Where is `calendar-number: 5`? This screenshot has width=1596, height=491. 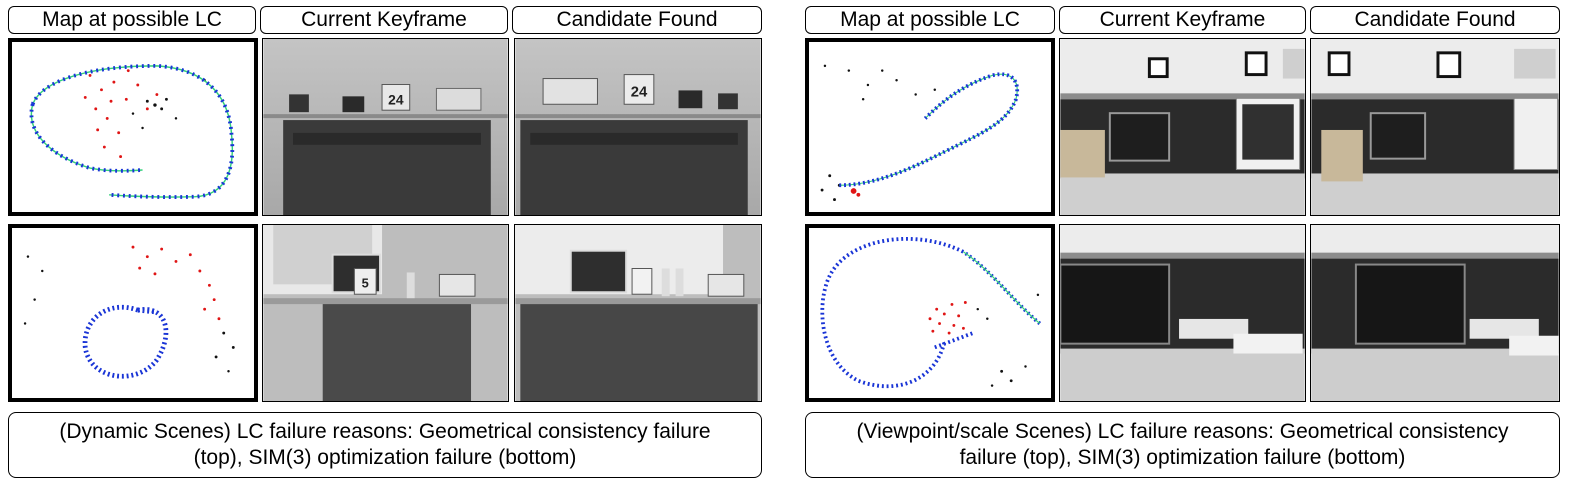
calendar-number: 5 is located at coordinates (365, 282).